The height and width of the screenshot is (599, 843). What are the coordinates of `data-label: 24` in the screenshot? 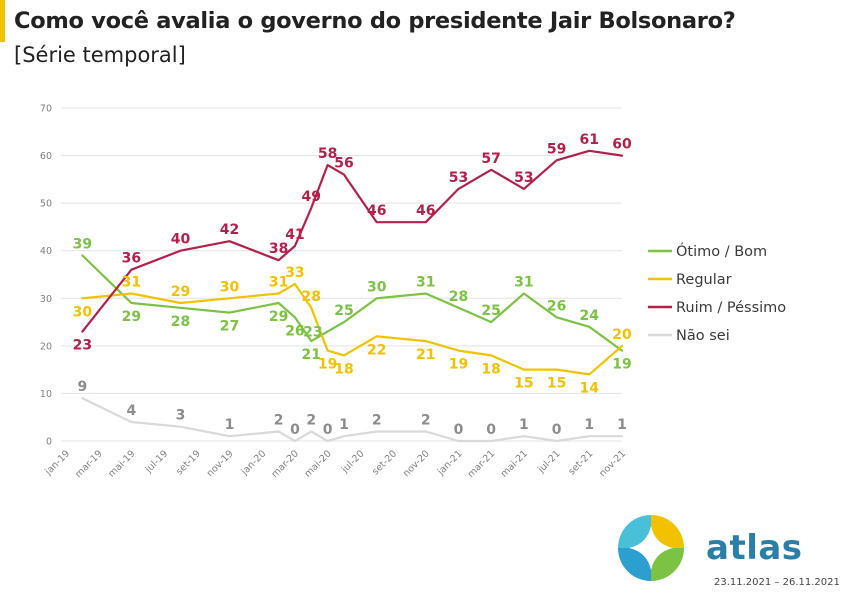 It's located at (590, 316).